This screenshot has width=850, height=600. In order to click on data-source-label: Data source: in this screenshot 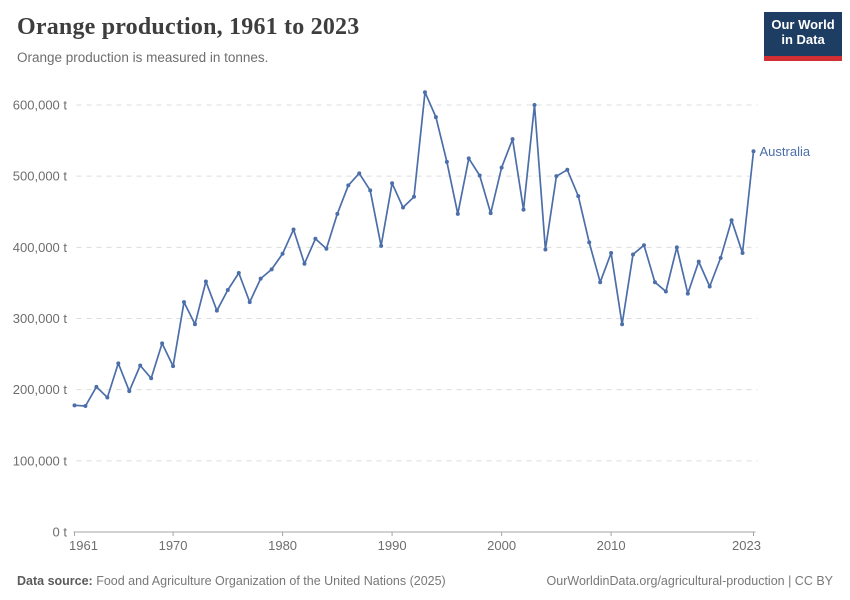, I will do `click(55, 581)`.